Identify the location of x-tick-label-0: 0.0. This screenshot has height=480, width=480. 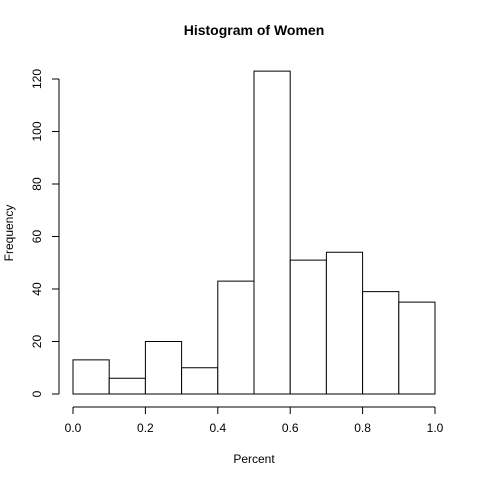
(73, 428).